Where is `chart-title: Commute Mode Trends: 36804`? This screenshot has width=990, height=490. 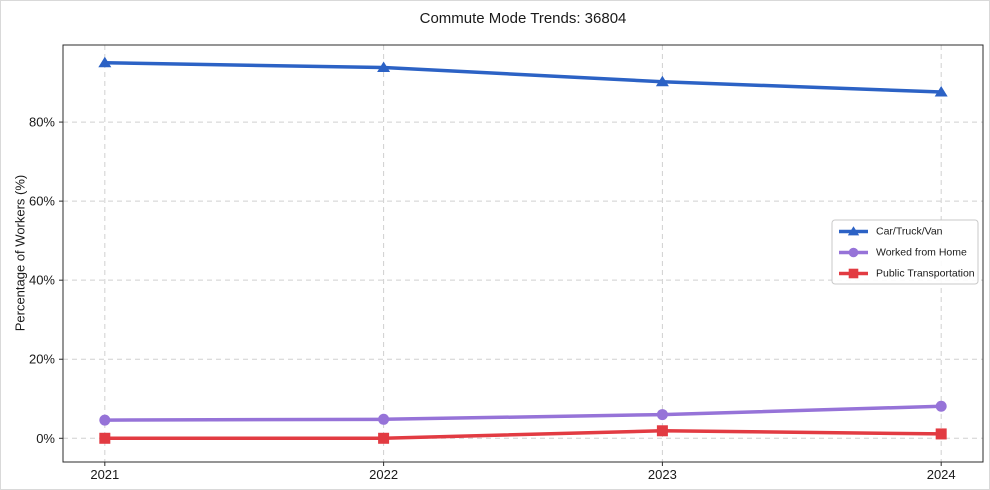
chart-title: Commute Mode Trends: 36804 is located at coordinates (523, 18).